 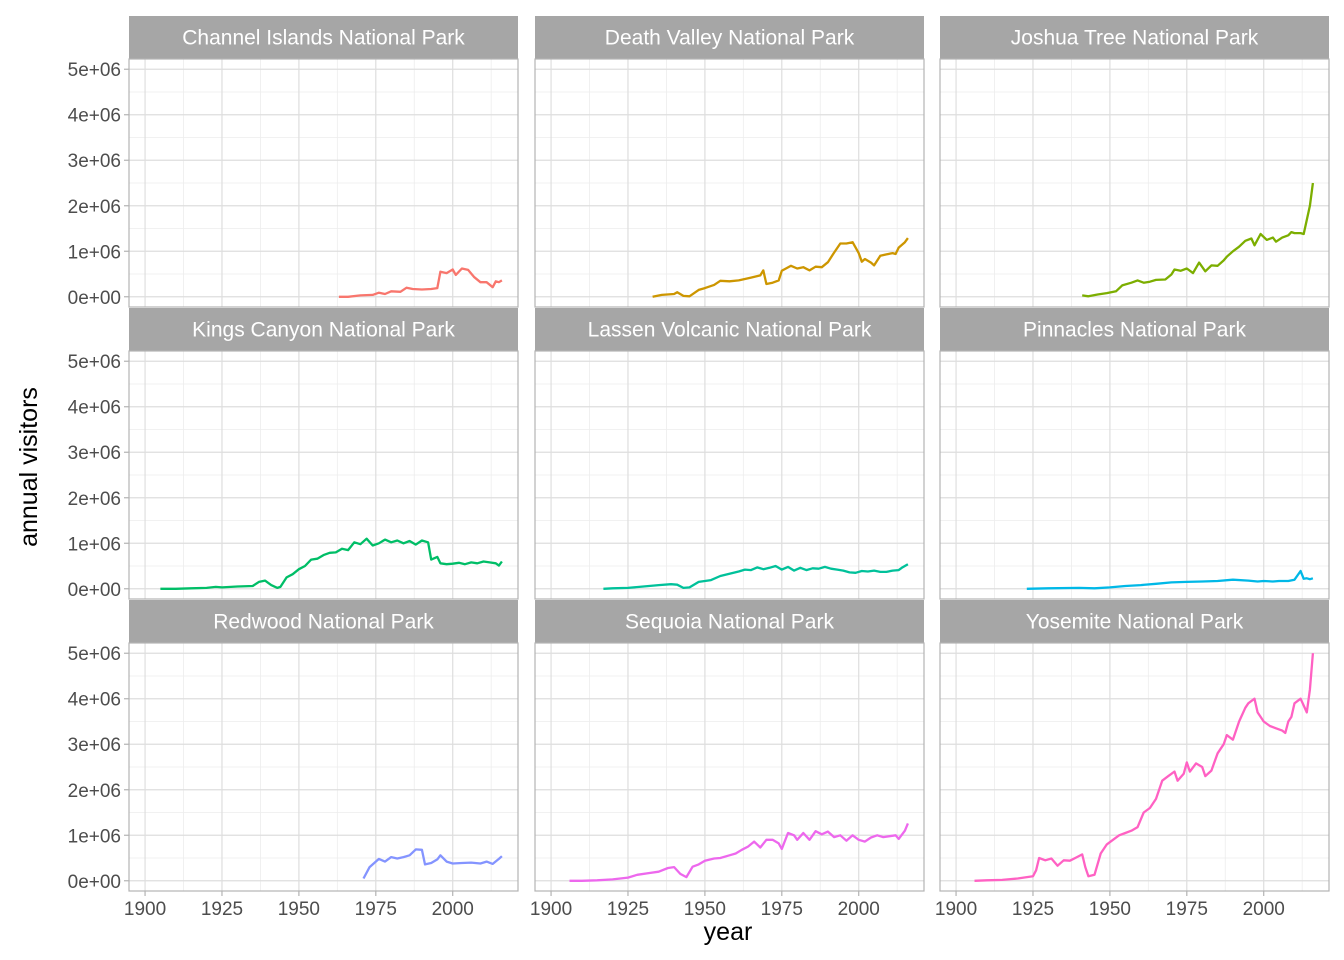 I want to click on panel: Joshua Tree National Park, so click(x=1134, y=162).